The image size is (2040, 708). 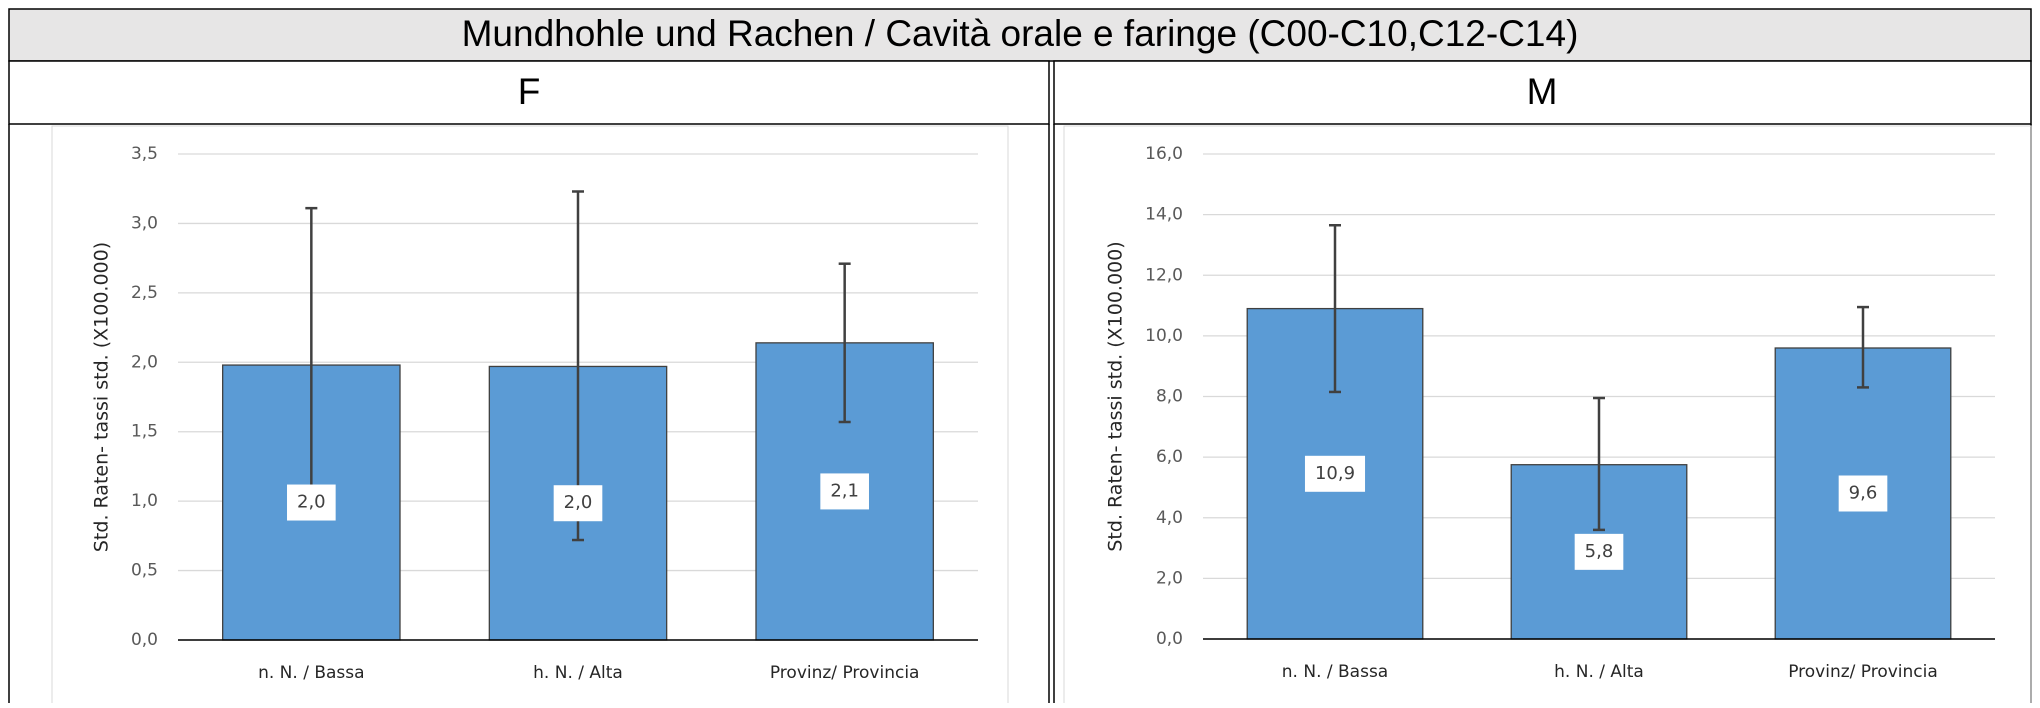 What do you see at coordinates (144, 501) in the screenshot?
I see `y-tick-label: 1,0` at bounding box center [144, 501].